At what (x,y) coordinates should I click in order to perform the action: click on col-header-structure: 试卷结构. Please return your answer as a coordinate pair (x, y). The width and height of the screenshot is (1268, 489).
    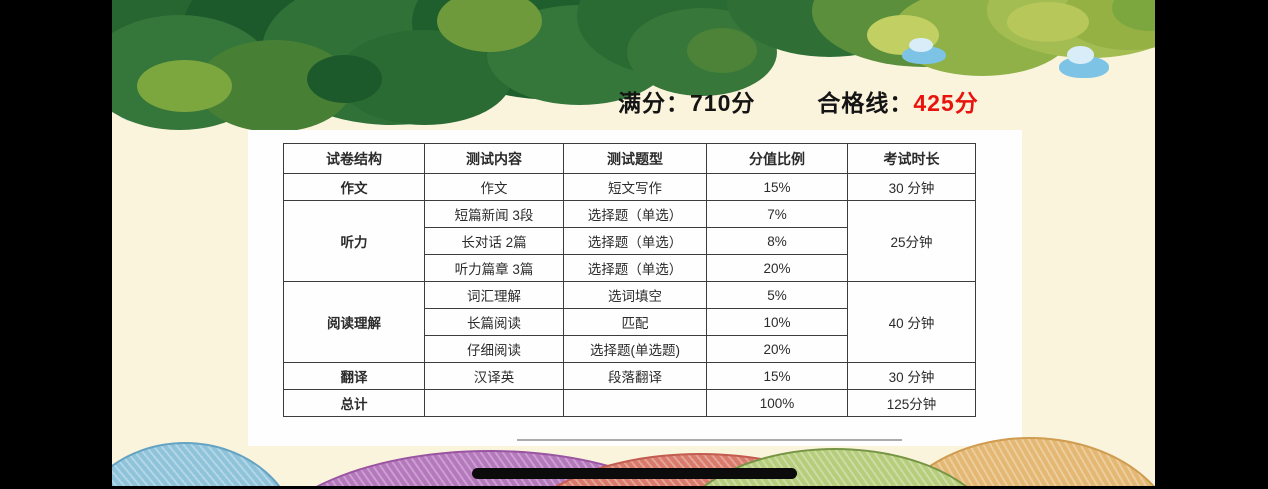
    Looking at the image, I should click on (354, 158).